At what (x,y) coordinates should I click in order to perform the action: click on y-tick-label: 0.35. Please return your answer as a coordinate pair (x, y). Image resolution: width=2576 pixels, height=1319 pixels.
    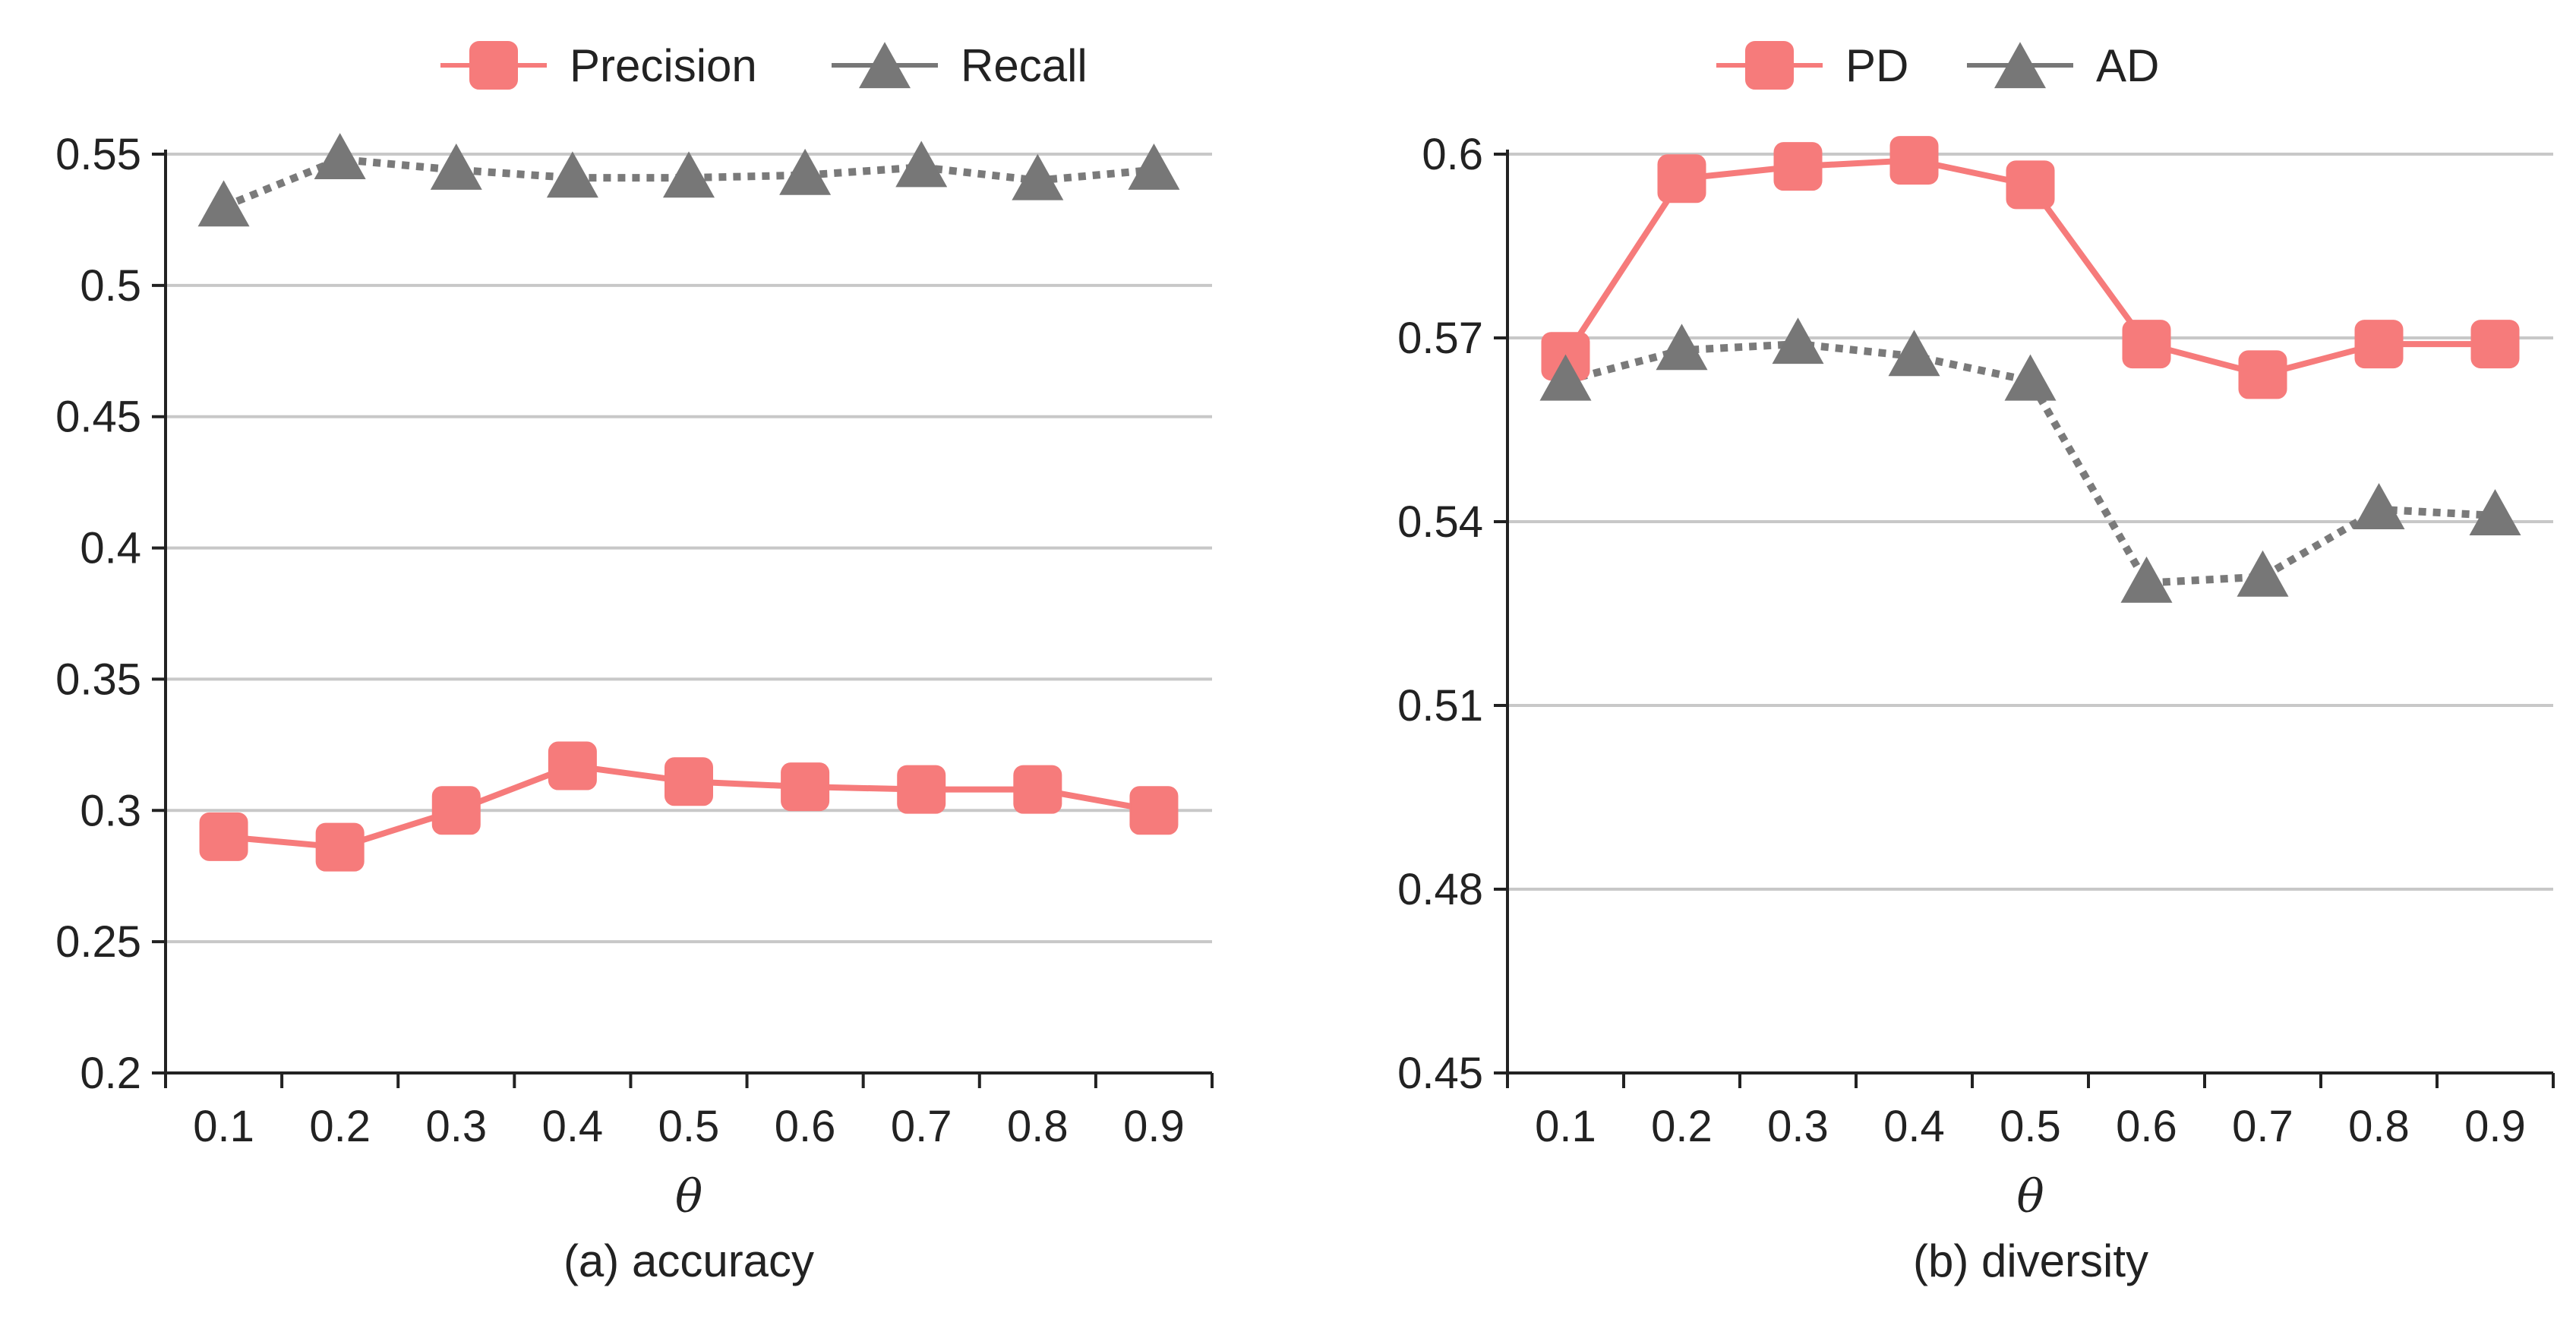
    Looking at the image, I should click on (98, 679).